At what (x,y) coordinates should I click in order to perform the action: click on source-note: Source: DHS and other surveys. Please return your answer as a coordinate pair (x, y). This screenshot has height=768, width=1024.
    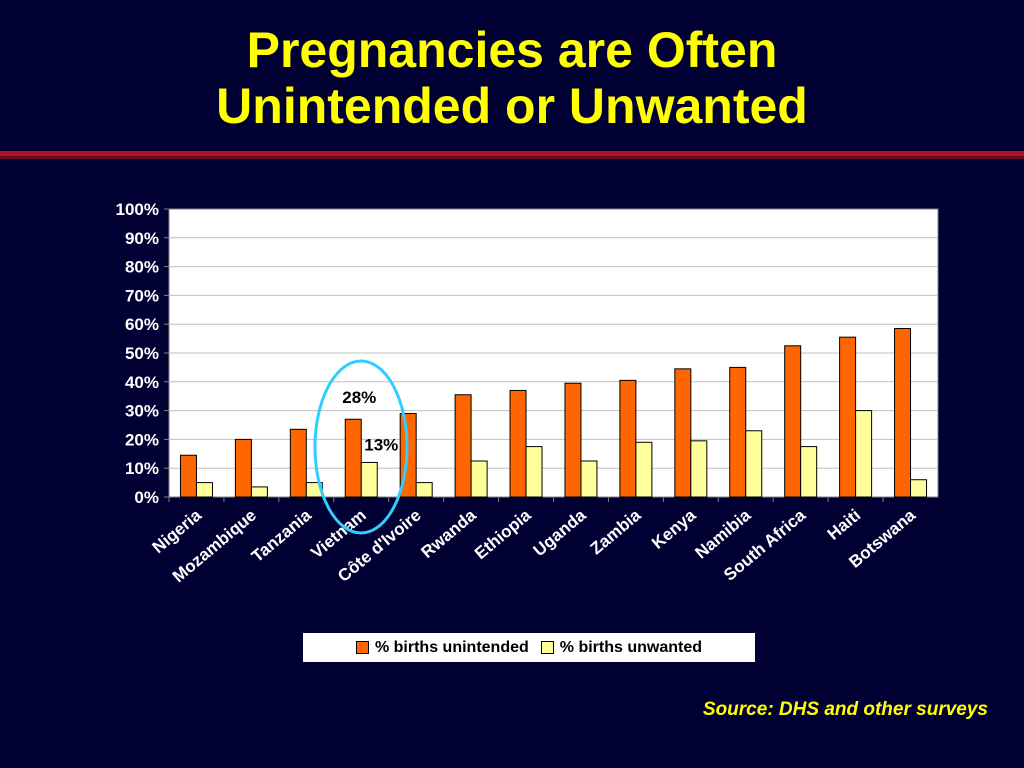
    Looking at the image, I should click on (845, 709).